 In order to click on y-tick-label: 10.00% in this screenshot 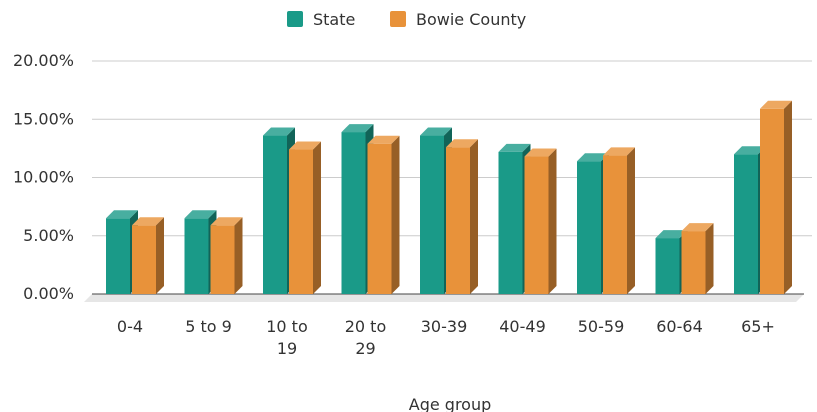, I will do `click(43, 177)`.